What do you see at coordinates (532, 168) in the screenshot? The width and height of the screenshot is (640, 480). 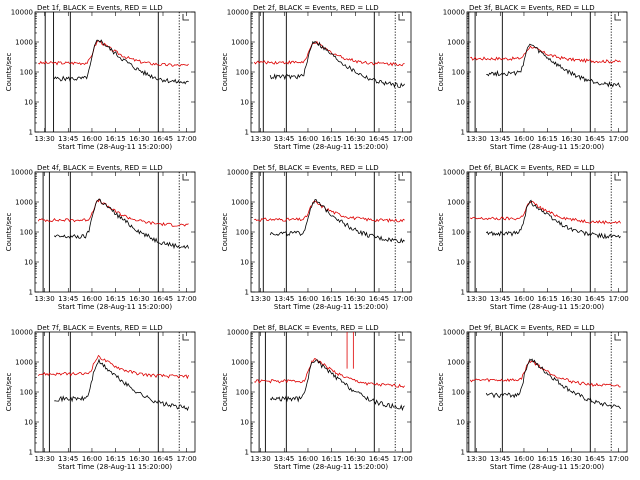 I see `panel-title: Det 6f, BLACK = Events, RED = LLD` at bounding box center [532, 168].